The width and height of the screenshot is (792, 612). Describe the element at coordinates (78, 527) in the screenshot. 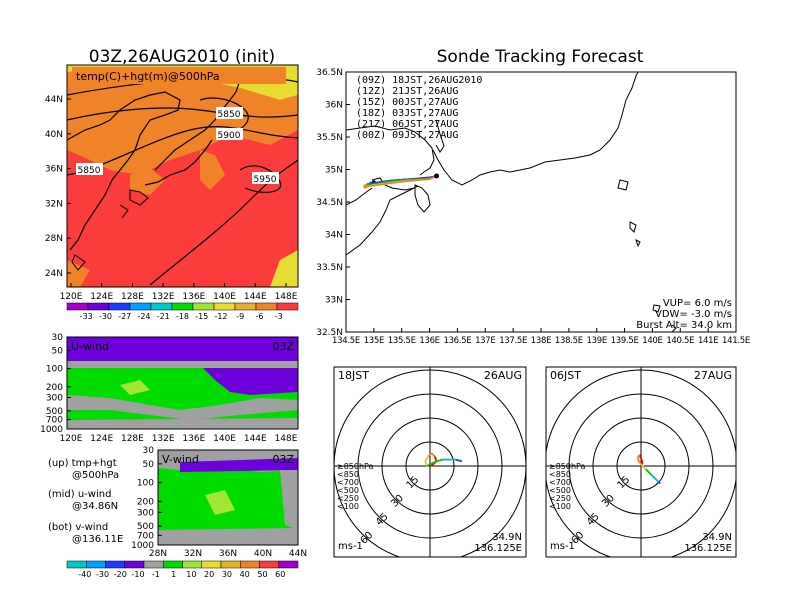

I see `note-line: (bot) v-wind` at that location.